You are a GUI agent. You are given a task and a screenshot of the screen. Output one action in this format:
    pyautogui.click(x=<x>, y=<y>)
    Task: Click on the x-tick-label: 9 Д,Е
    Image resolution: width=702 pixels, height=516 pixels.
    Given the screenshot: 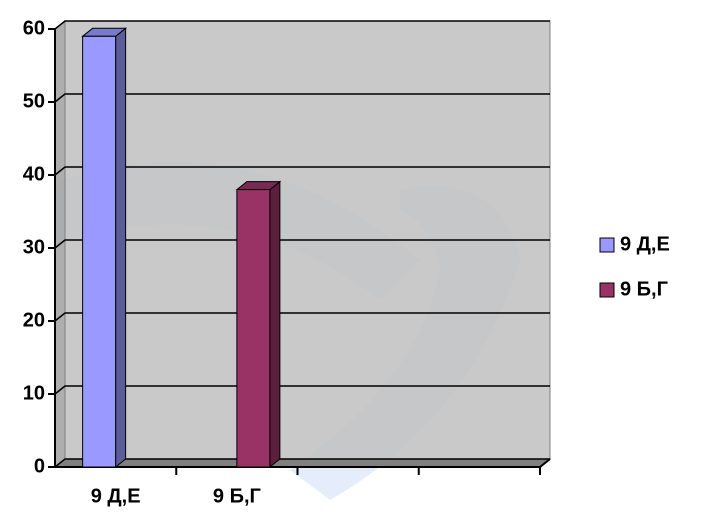 What is the action you would take?
    pyautogui.click(x=116, y=496)
    